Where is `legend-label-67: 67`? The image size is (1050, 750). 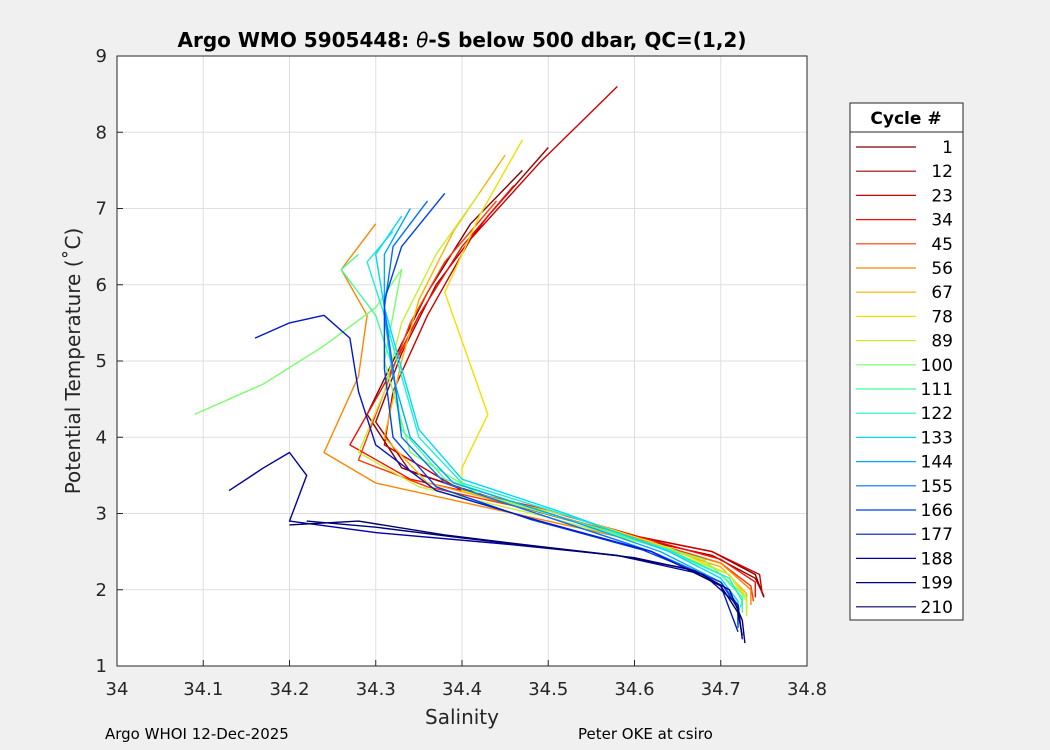 legend-label-67: 67 is located at coordinates (942, 293).